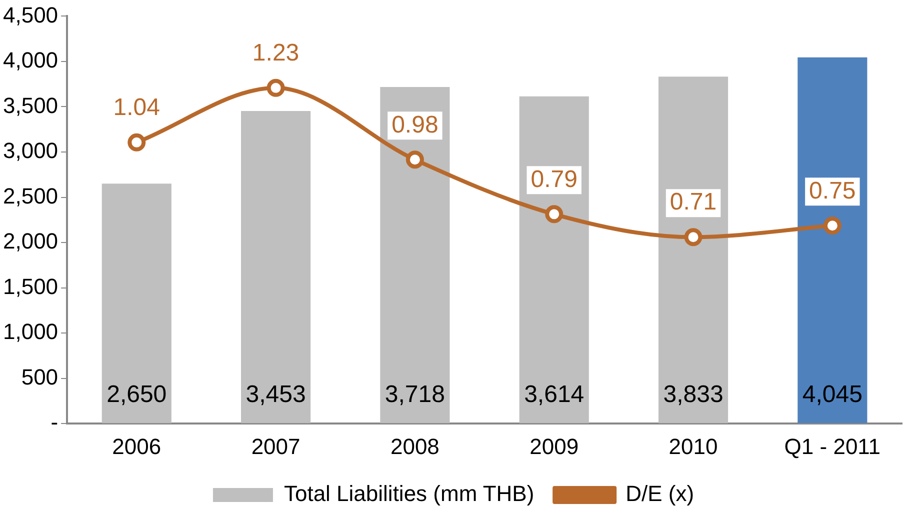  I want to click on data-label: 1.23, so click(276, 53).